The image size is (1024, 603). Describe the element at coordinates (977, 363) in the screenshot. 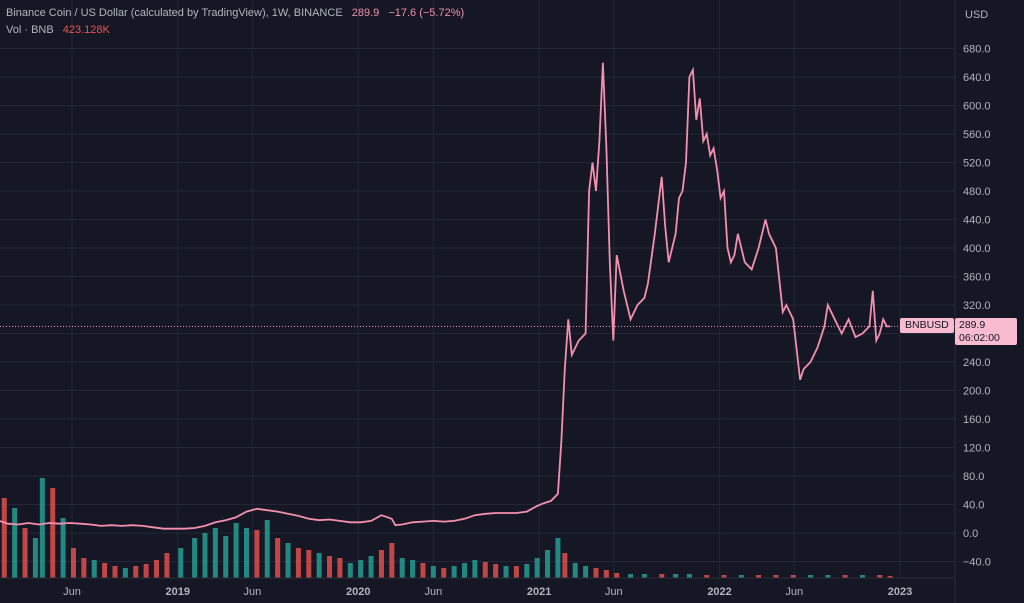

I see `price-tick-label: 240.0` at that location.